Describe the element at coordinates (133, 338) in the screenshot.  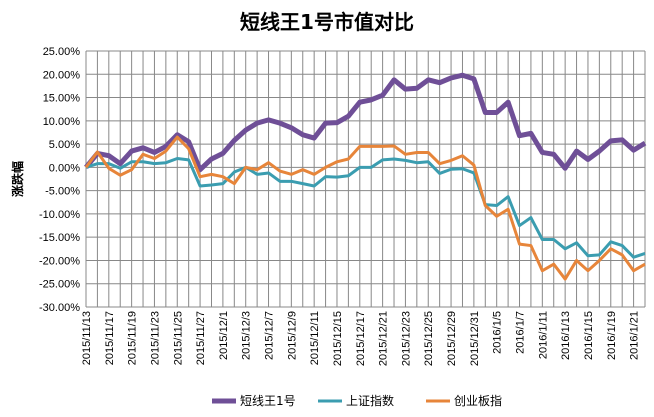
I see `x-tick-label: 2015/11/19` at that location.